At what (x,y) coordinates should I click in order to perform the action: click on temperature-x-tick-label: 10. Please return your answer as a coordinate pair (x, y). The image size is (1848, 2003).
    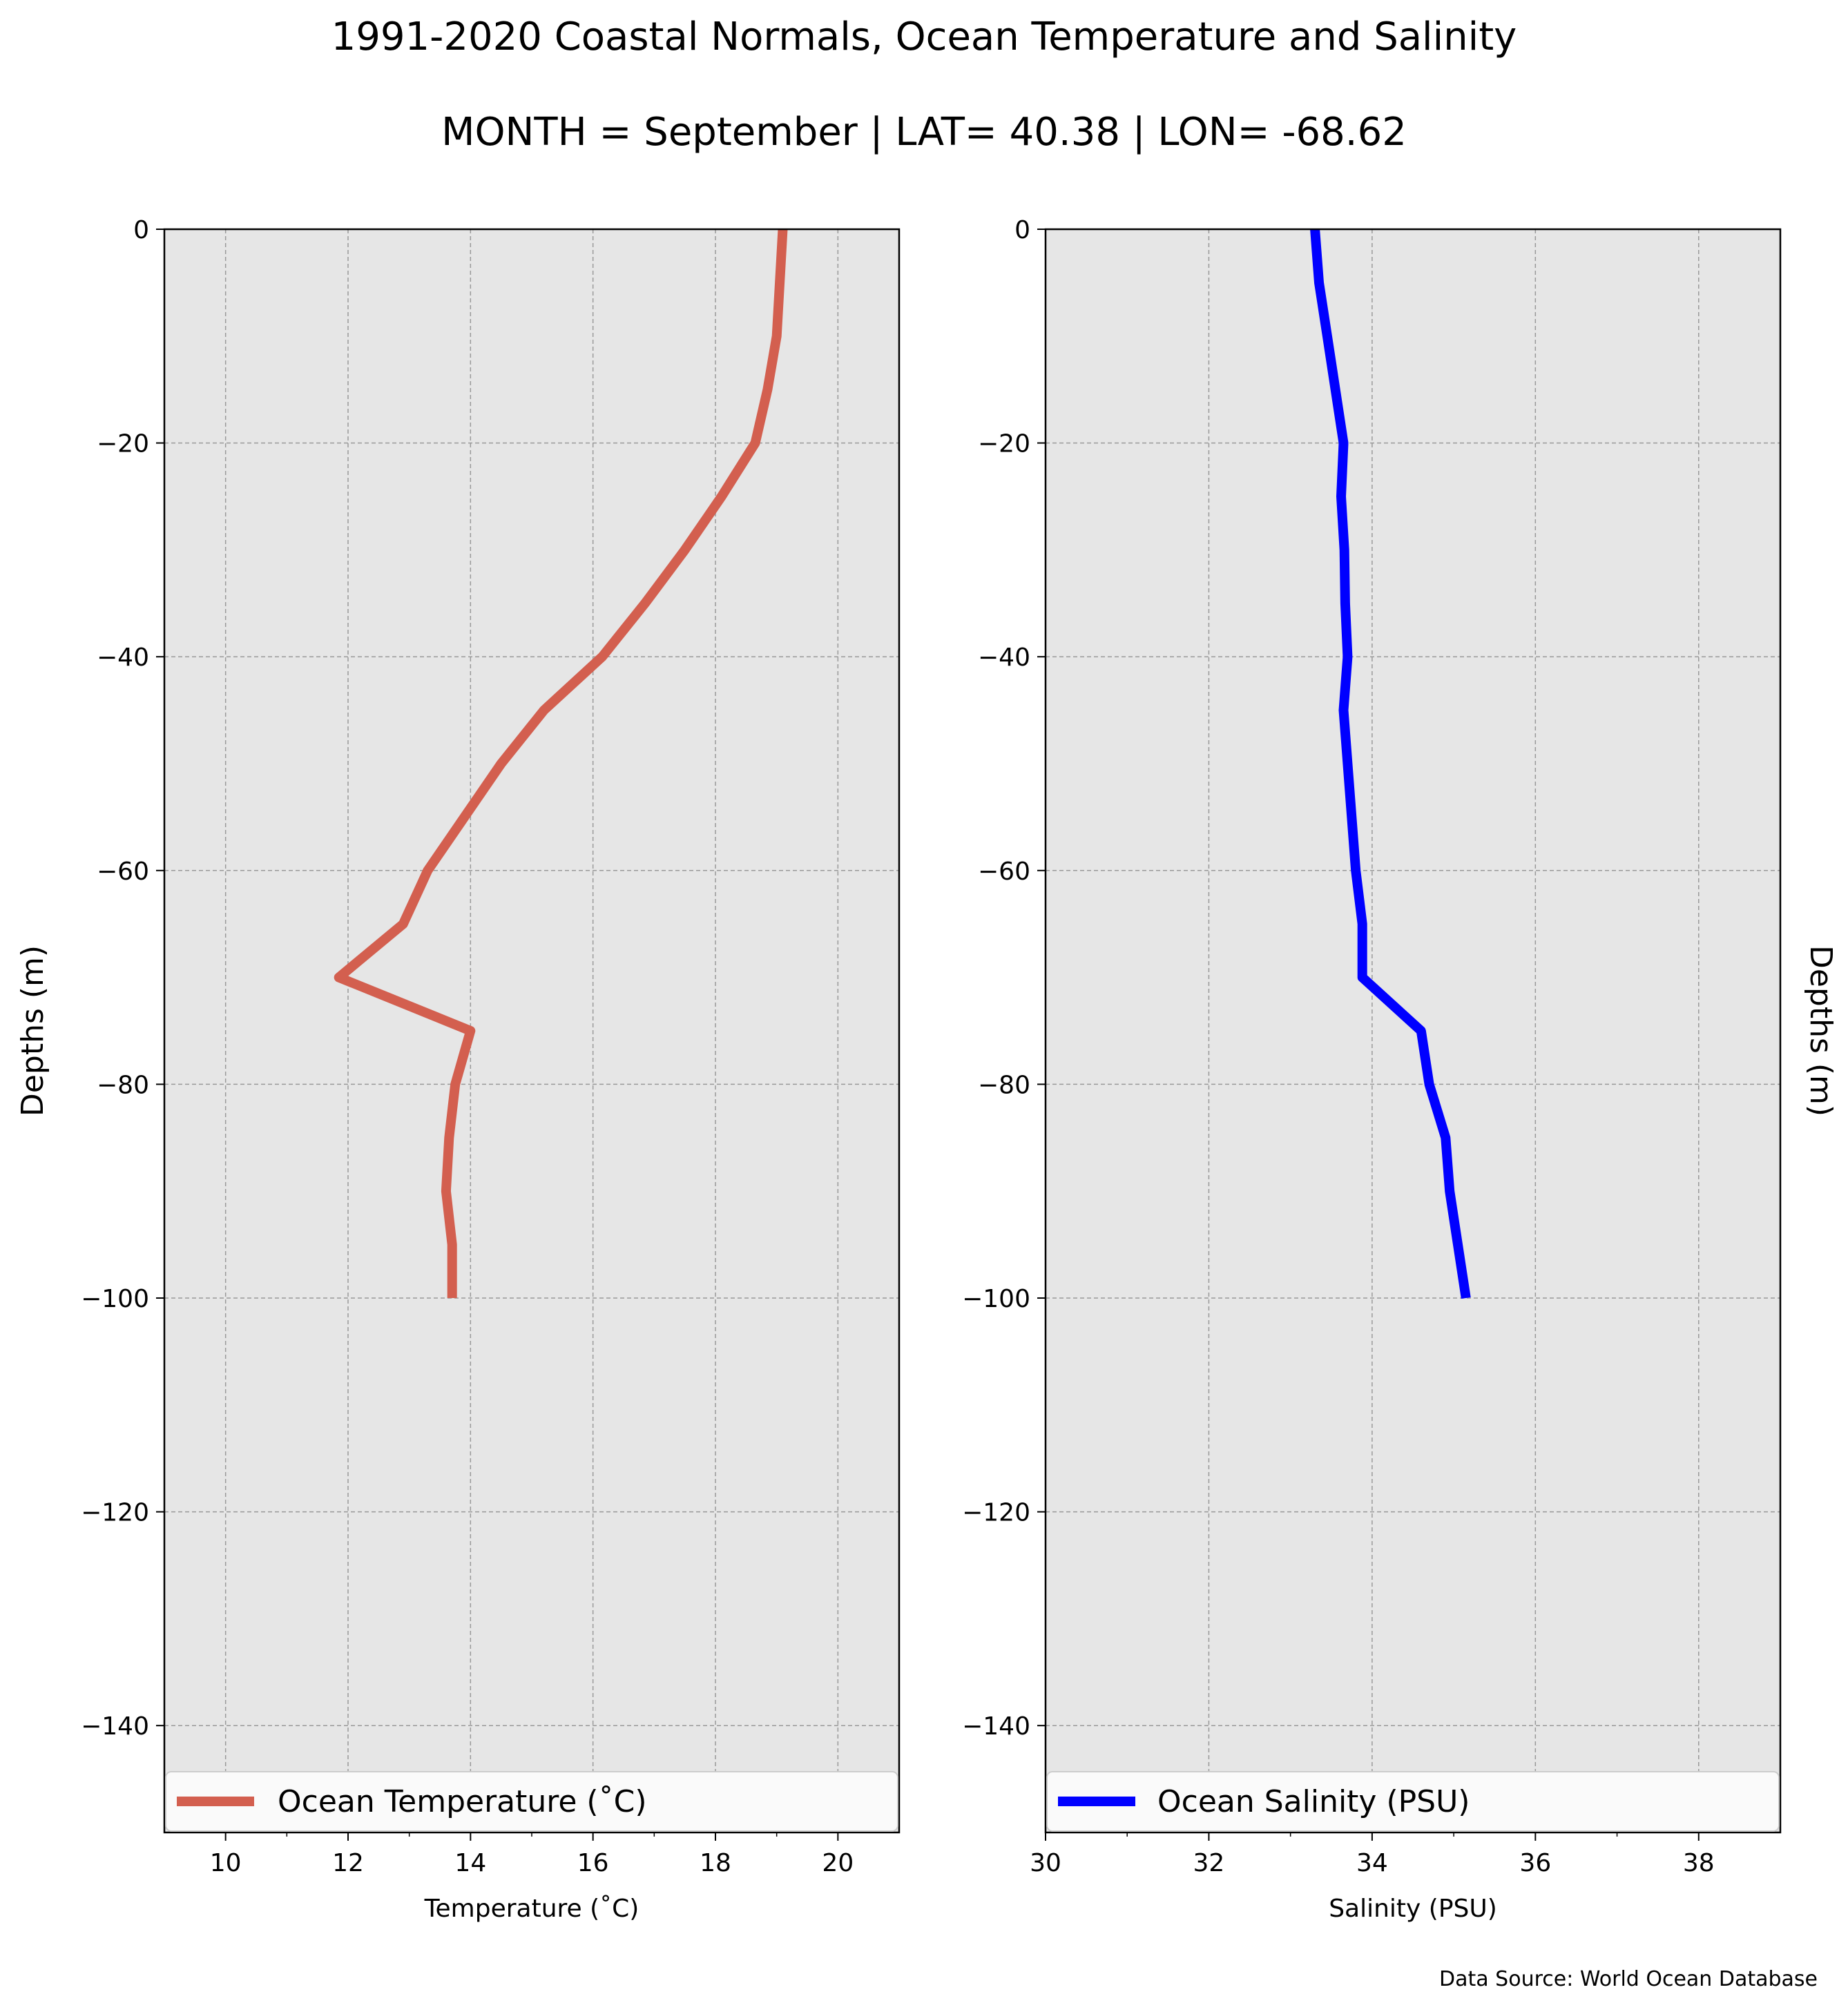
    Looking at the image, I should click on (226, 1863).